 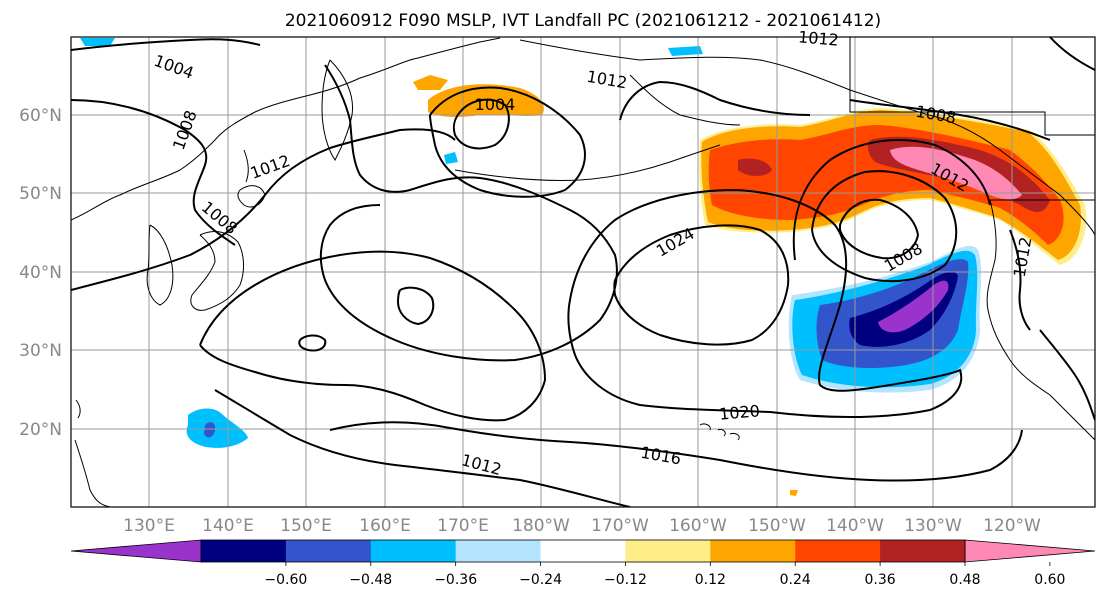 I want to click on ivt-positive-small, so click(x=794, y=493).